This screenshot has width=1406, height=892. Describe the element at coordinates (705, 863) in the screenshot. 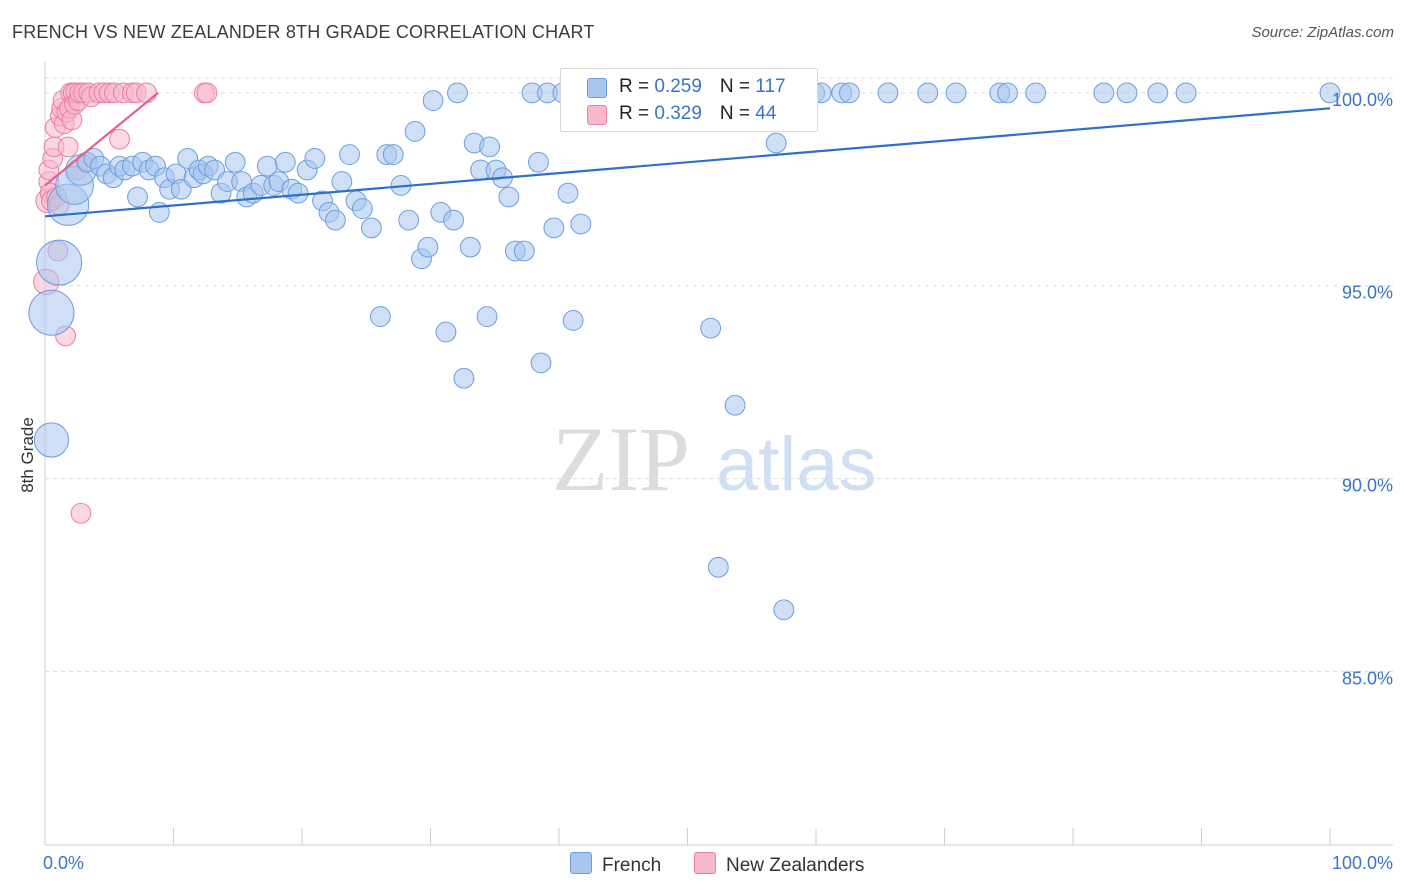

I see `nz-swatch-icon` at that location.